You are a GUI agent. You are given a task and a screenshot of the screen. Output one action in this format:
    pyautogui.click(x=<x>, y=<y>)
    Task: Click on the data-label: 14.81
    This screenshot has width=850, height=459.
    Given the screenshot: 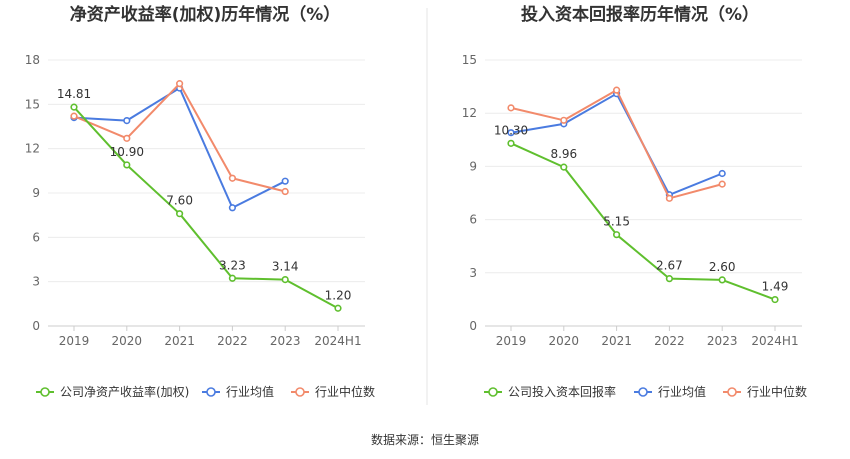 What is the action you would take?
    pyautogui.click(x=74, y=94)
    